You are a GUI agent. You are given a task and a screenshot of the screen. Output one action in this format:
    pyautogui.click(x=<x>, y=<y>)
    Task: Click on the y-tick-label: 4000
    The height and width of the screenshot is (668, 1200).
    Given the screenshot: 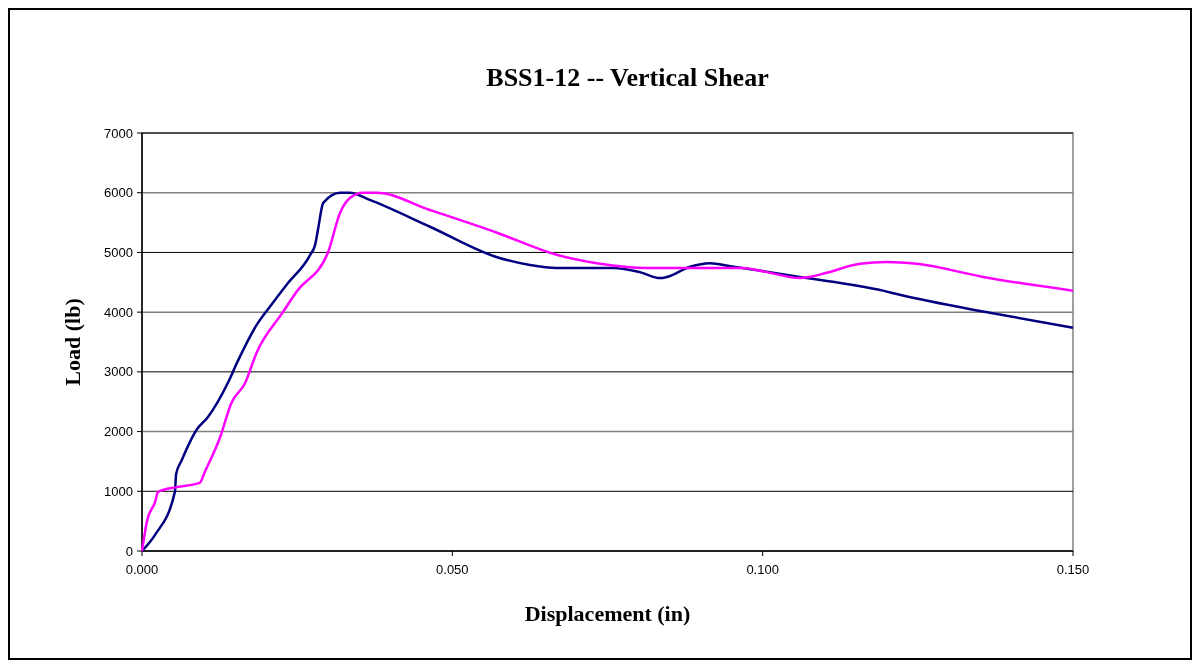 What is the action you would take?
    pyautogui.click(x=118, y=312)
    